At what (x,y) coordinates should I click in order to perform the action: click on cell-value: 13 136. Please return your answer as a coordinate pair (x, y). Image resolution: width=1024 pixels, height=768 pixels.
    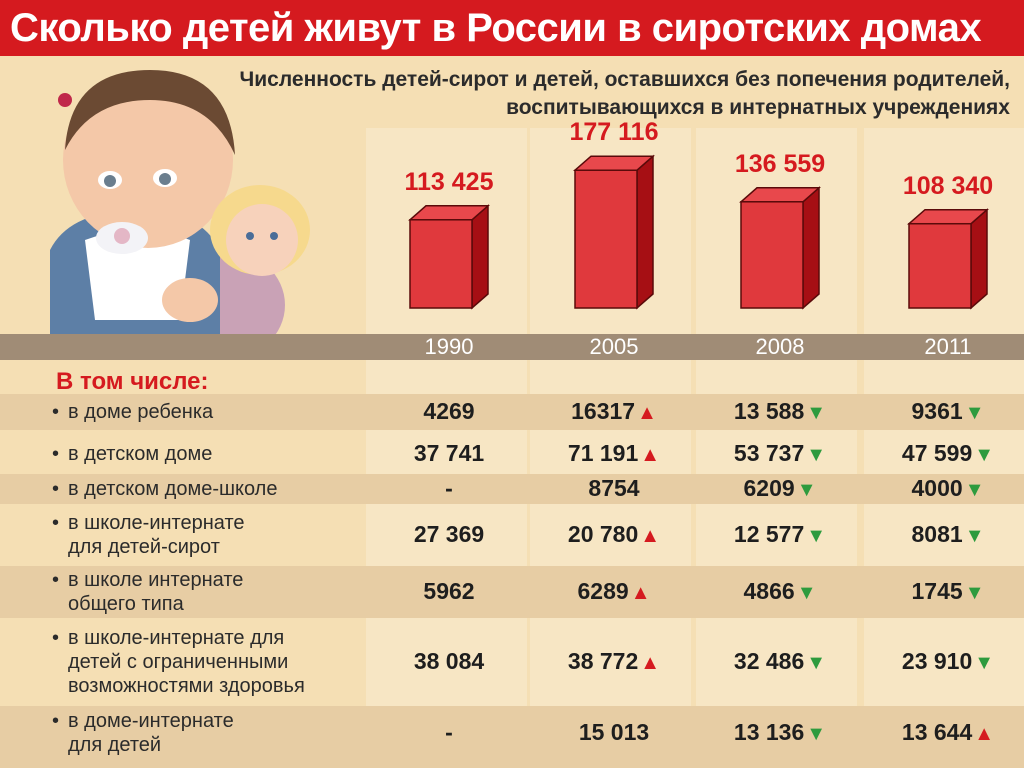
    Looking at the image, I should click on (769, 732).